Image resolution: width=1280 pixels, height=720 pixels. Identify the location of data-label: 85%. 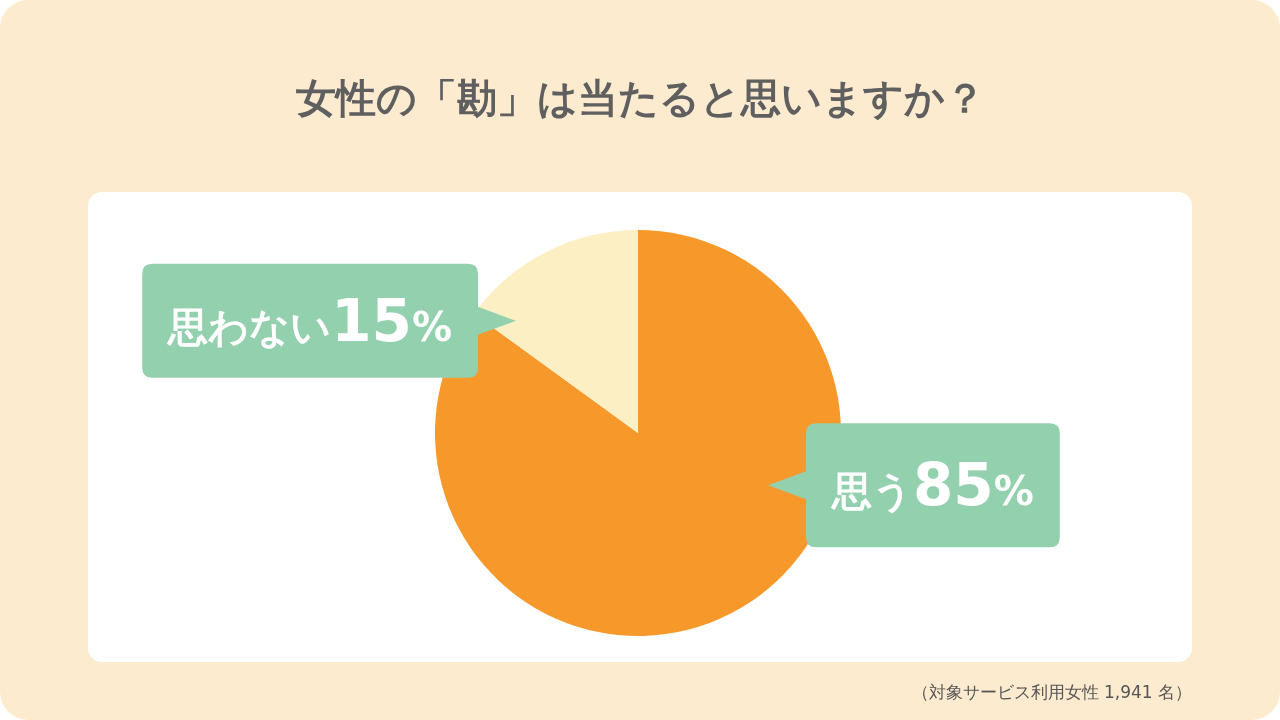
(973, 485).